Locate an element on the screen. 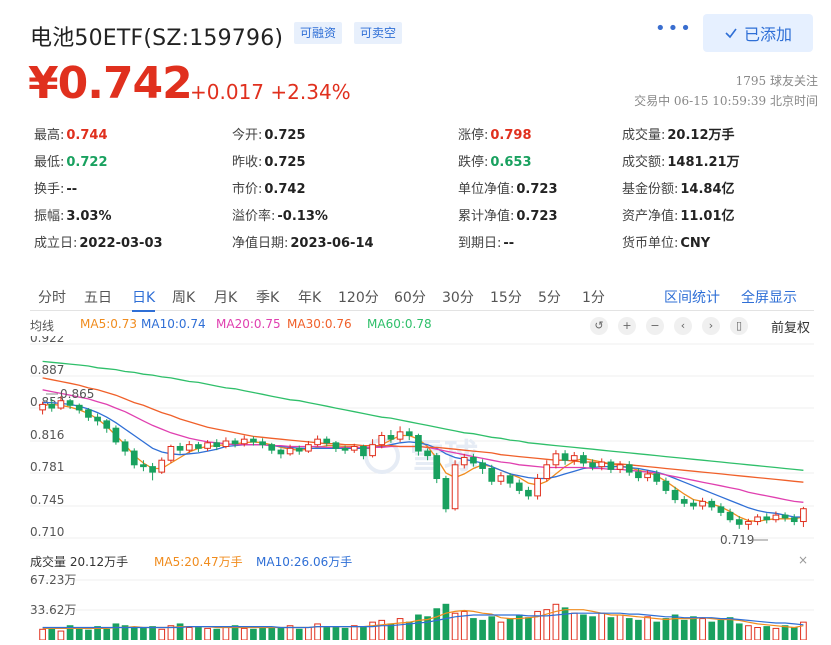 The height and width of the screenshot is (645, 831). stat-item: 资产净值: 11.01亿 is located at coordinates (678, 214).